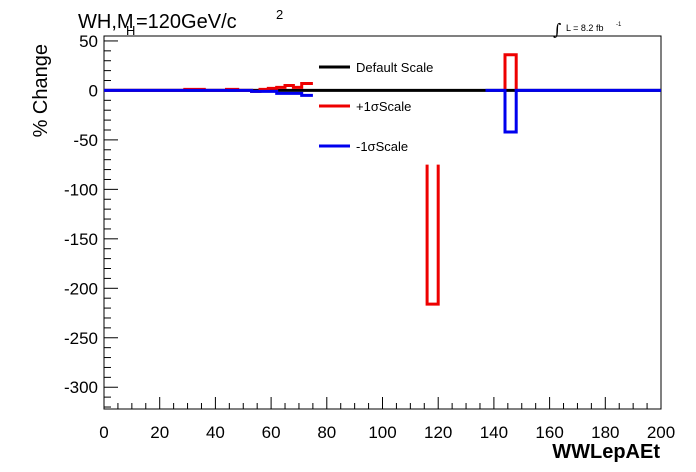 This screenshot has width=696, height=472. I want to click on y-tick-label: 50, so click(88, 41).